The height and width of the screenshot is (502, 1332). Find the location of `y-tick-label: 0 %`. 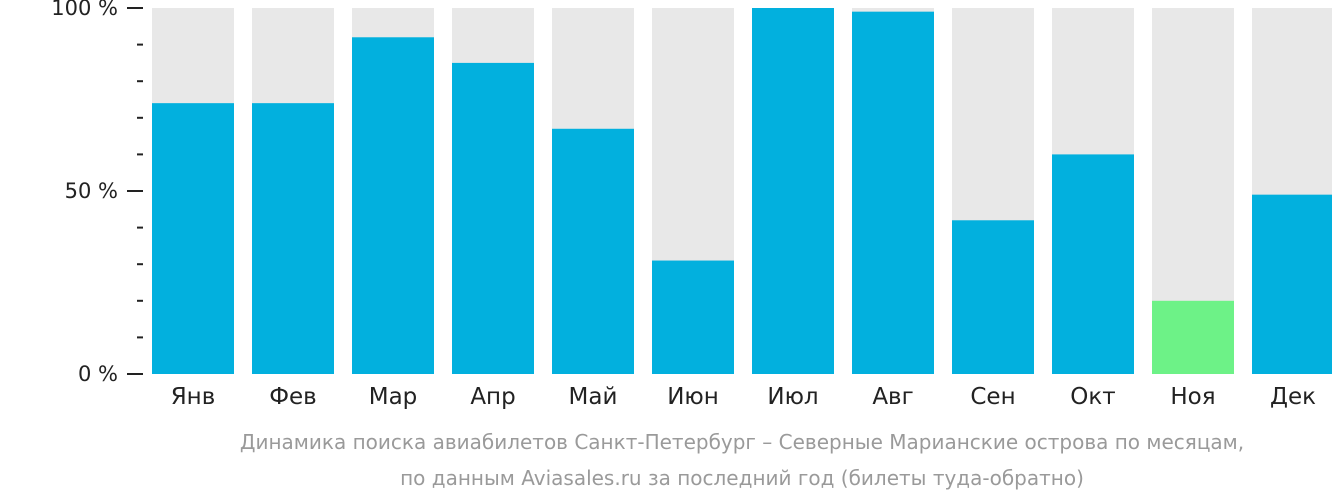

y-tick-label: 0 % is located at coordinates (98, 374).